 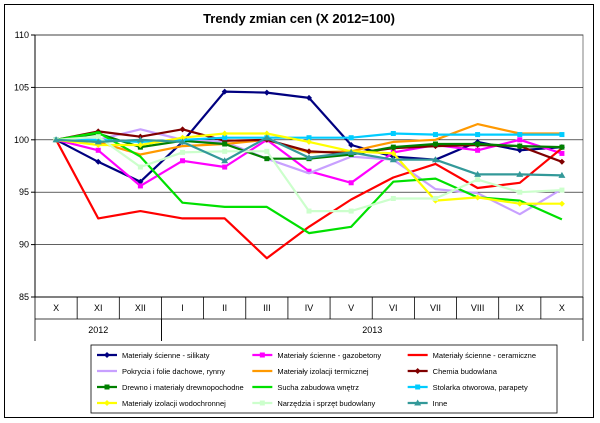 What do you see at coordinates (372, 330) in the screenshot?
I see `year-group-label: 2013` at bounding box center [372, 330].